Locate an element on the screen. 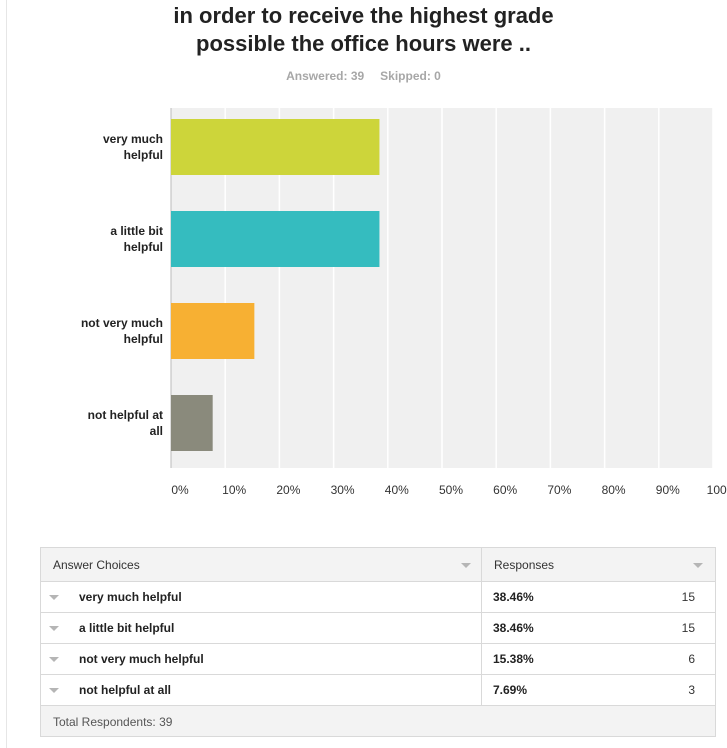  title-line-2: possible the office hours were .. is located at coordinates (363, 43).